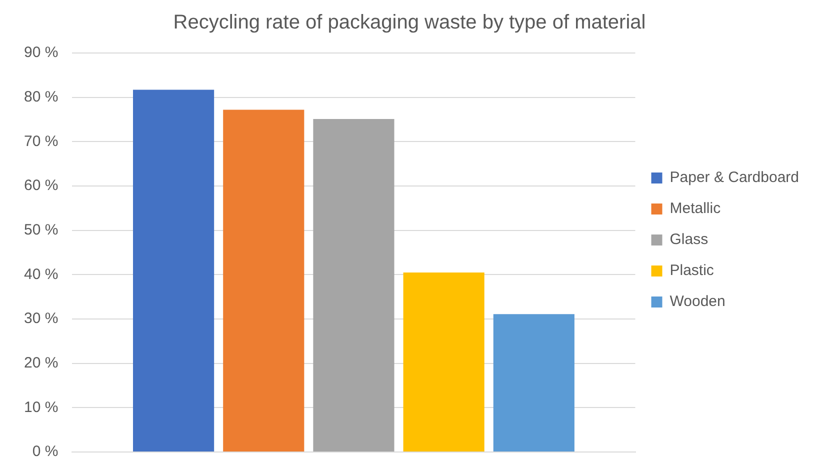 The height and width of the screenshot is (475, 819). What do you see at coordinates (692, 271) in the screenshot?
I see `legend-label: Plastic` at bounding box center [692, 271].